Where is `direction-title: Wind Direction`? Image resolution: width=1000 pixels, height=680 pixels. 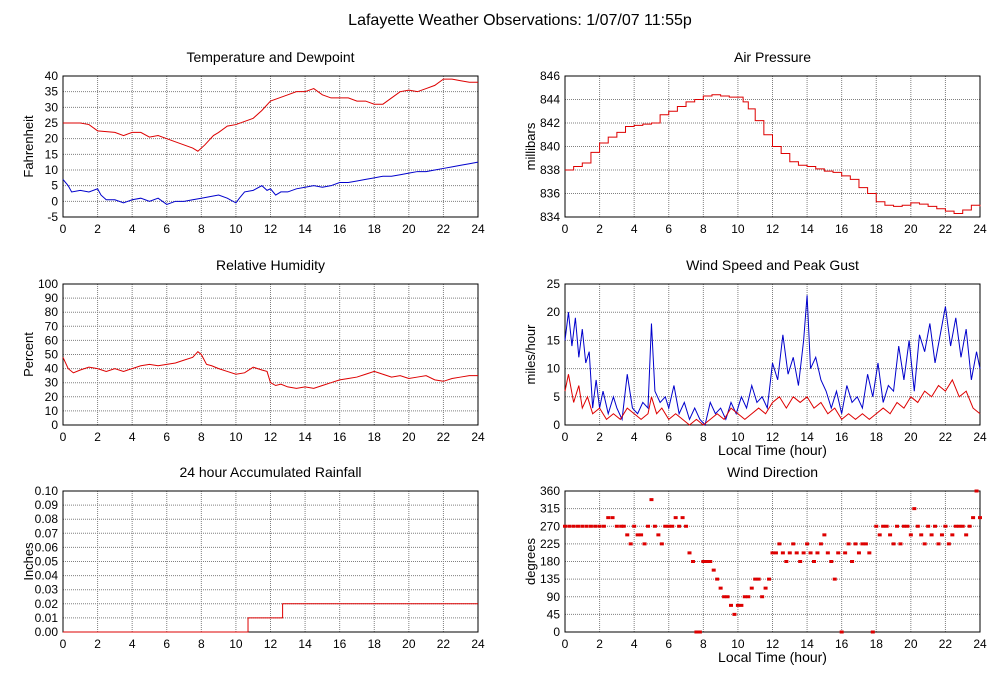 direction-title: Wind Direction is located at coordinates (772, 472).